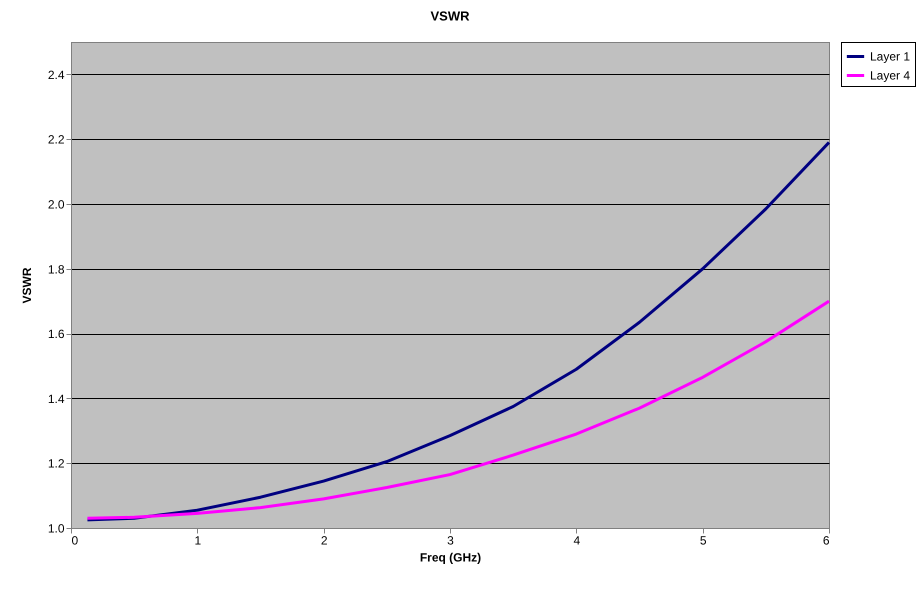  I want to click on y-tick-label: 1.8, so click(56, 269).